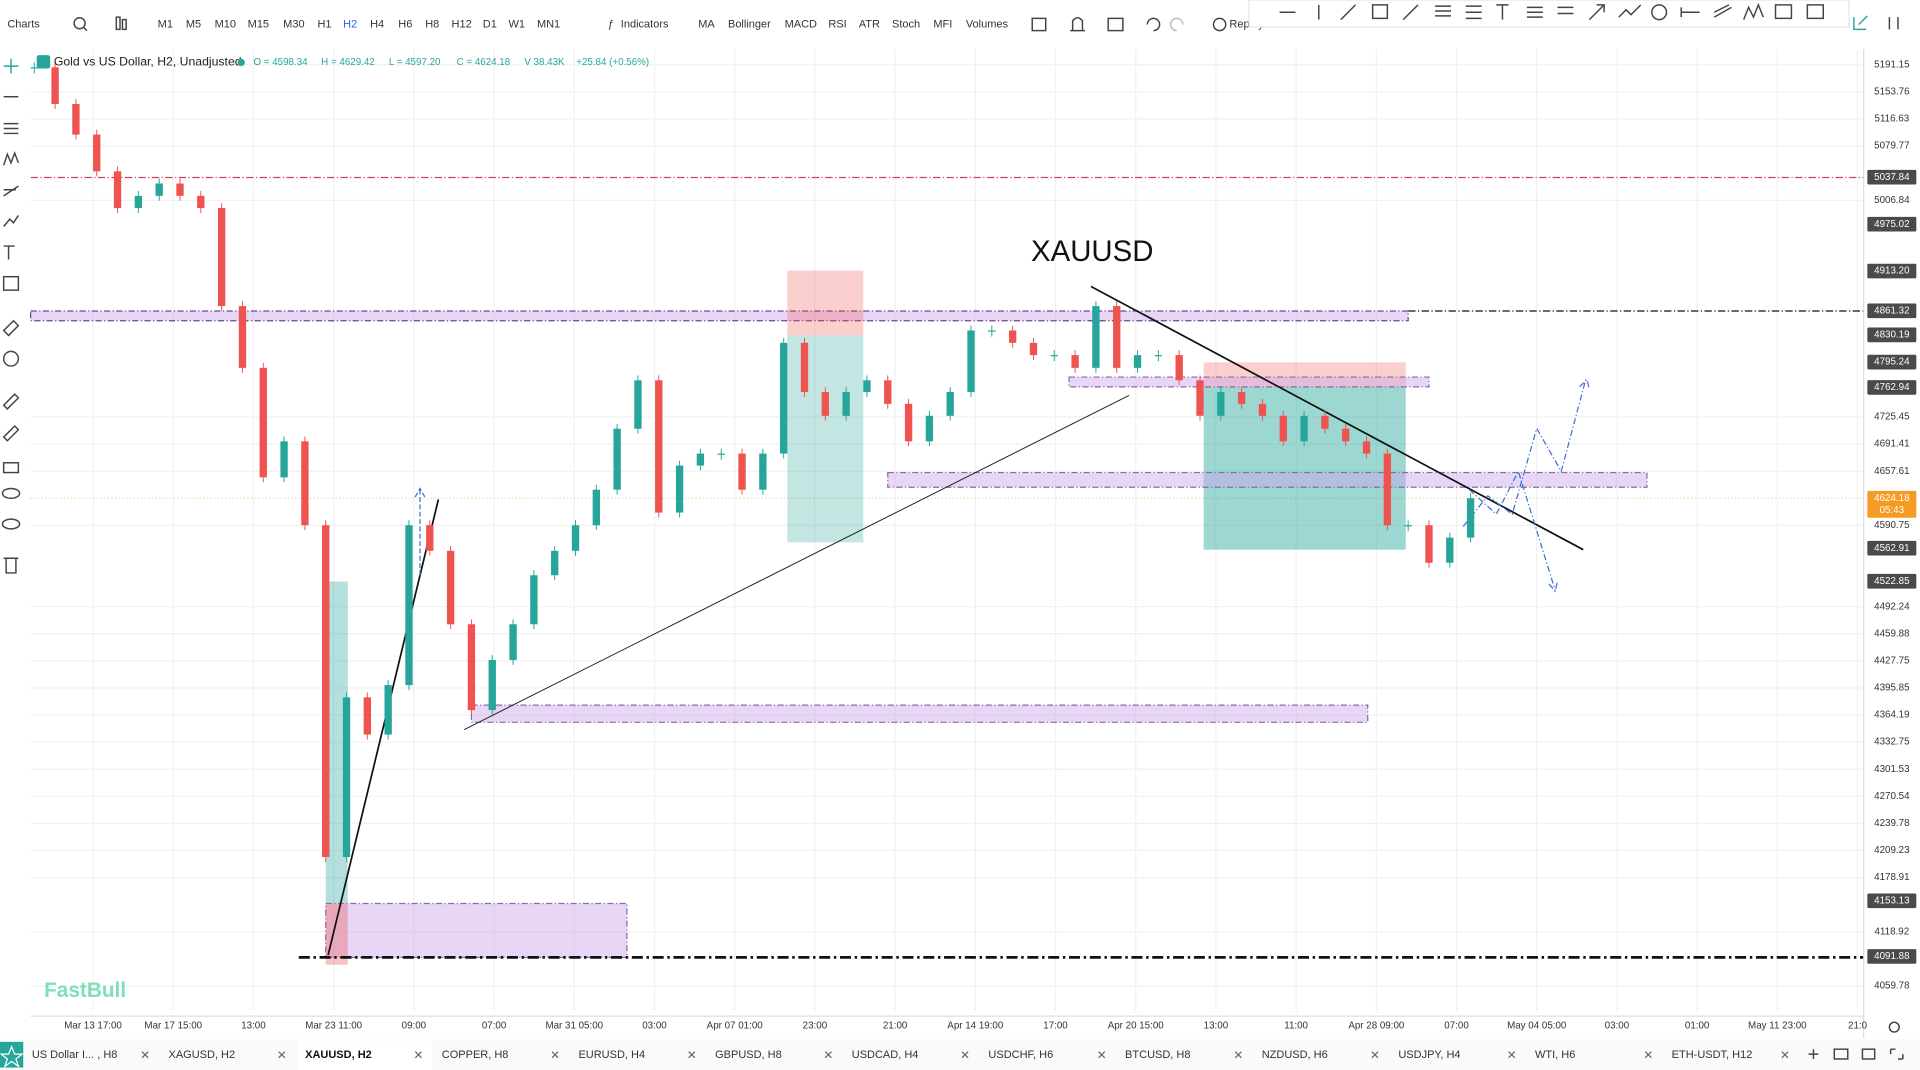 This screenshot has height=1070, width=1920. What do you see at coordinates (1893, 23) in the screenshot?
I see `panel-icon` at bounding box center [1893, 23].